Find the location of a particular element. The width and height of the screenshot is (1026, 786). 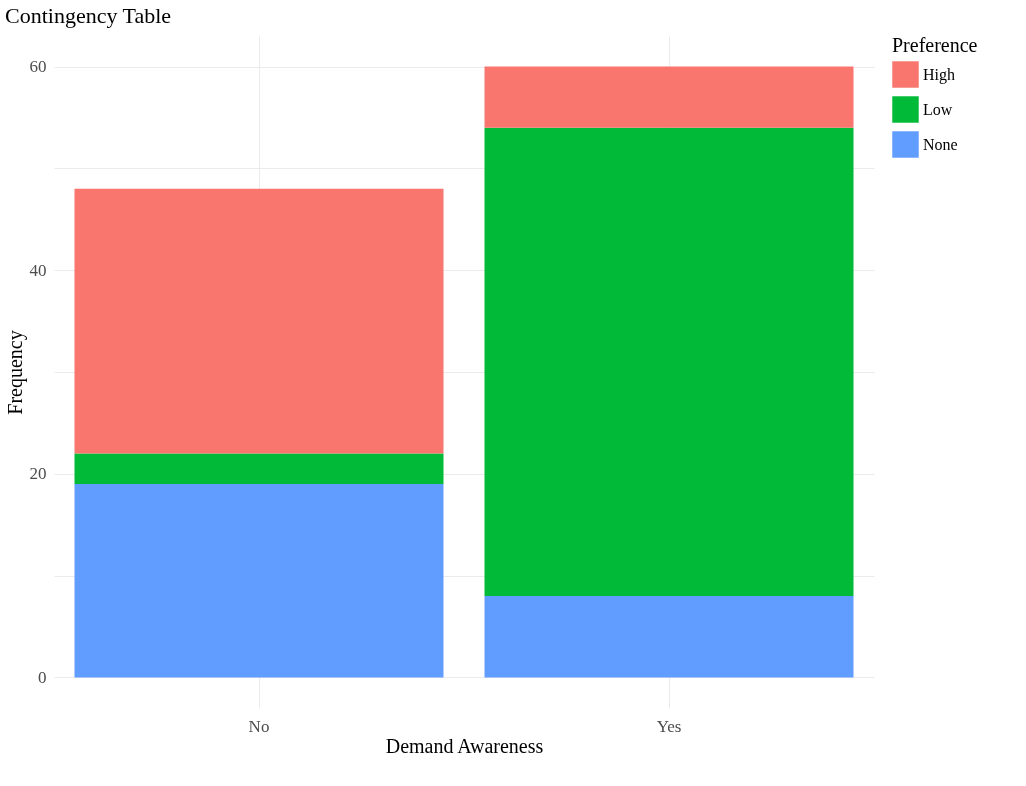

chart-title: Contingency Table is located at coordinates (88, 15).